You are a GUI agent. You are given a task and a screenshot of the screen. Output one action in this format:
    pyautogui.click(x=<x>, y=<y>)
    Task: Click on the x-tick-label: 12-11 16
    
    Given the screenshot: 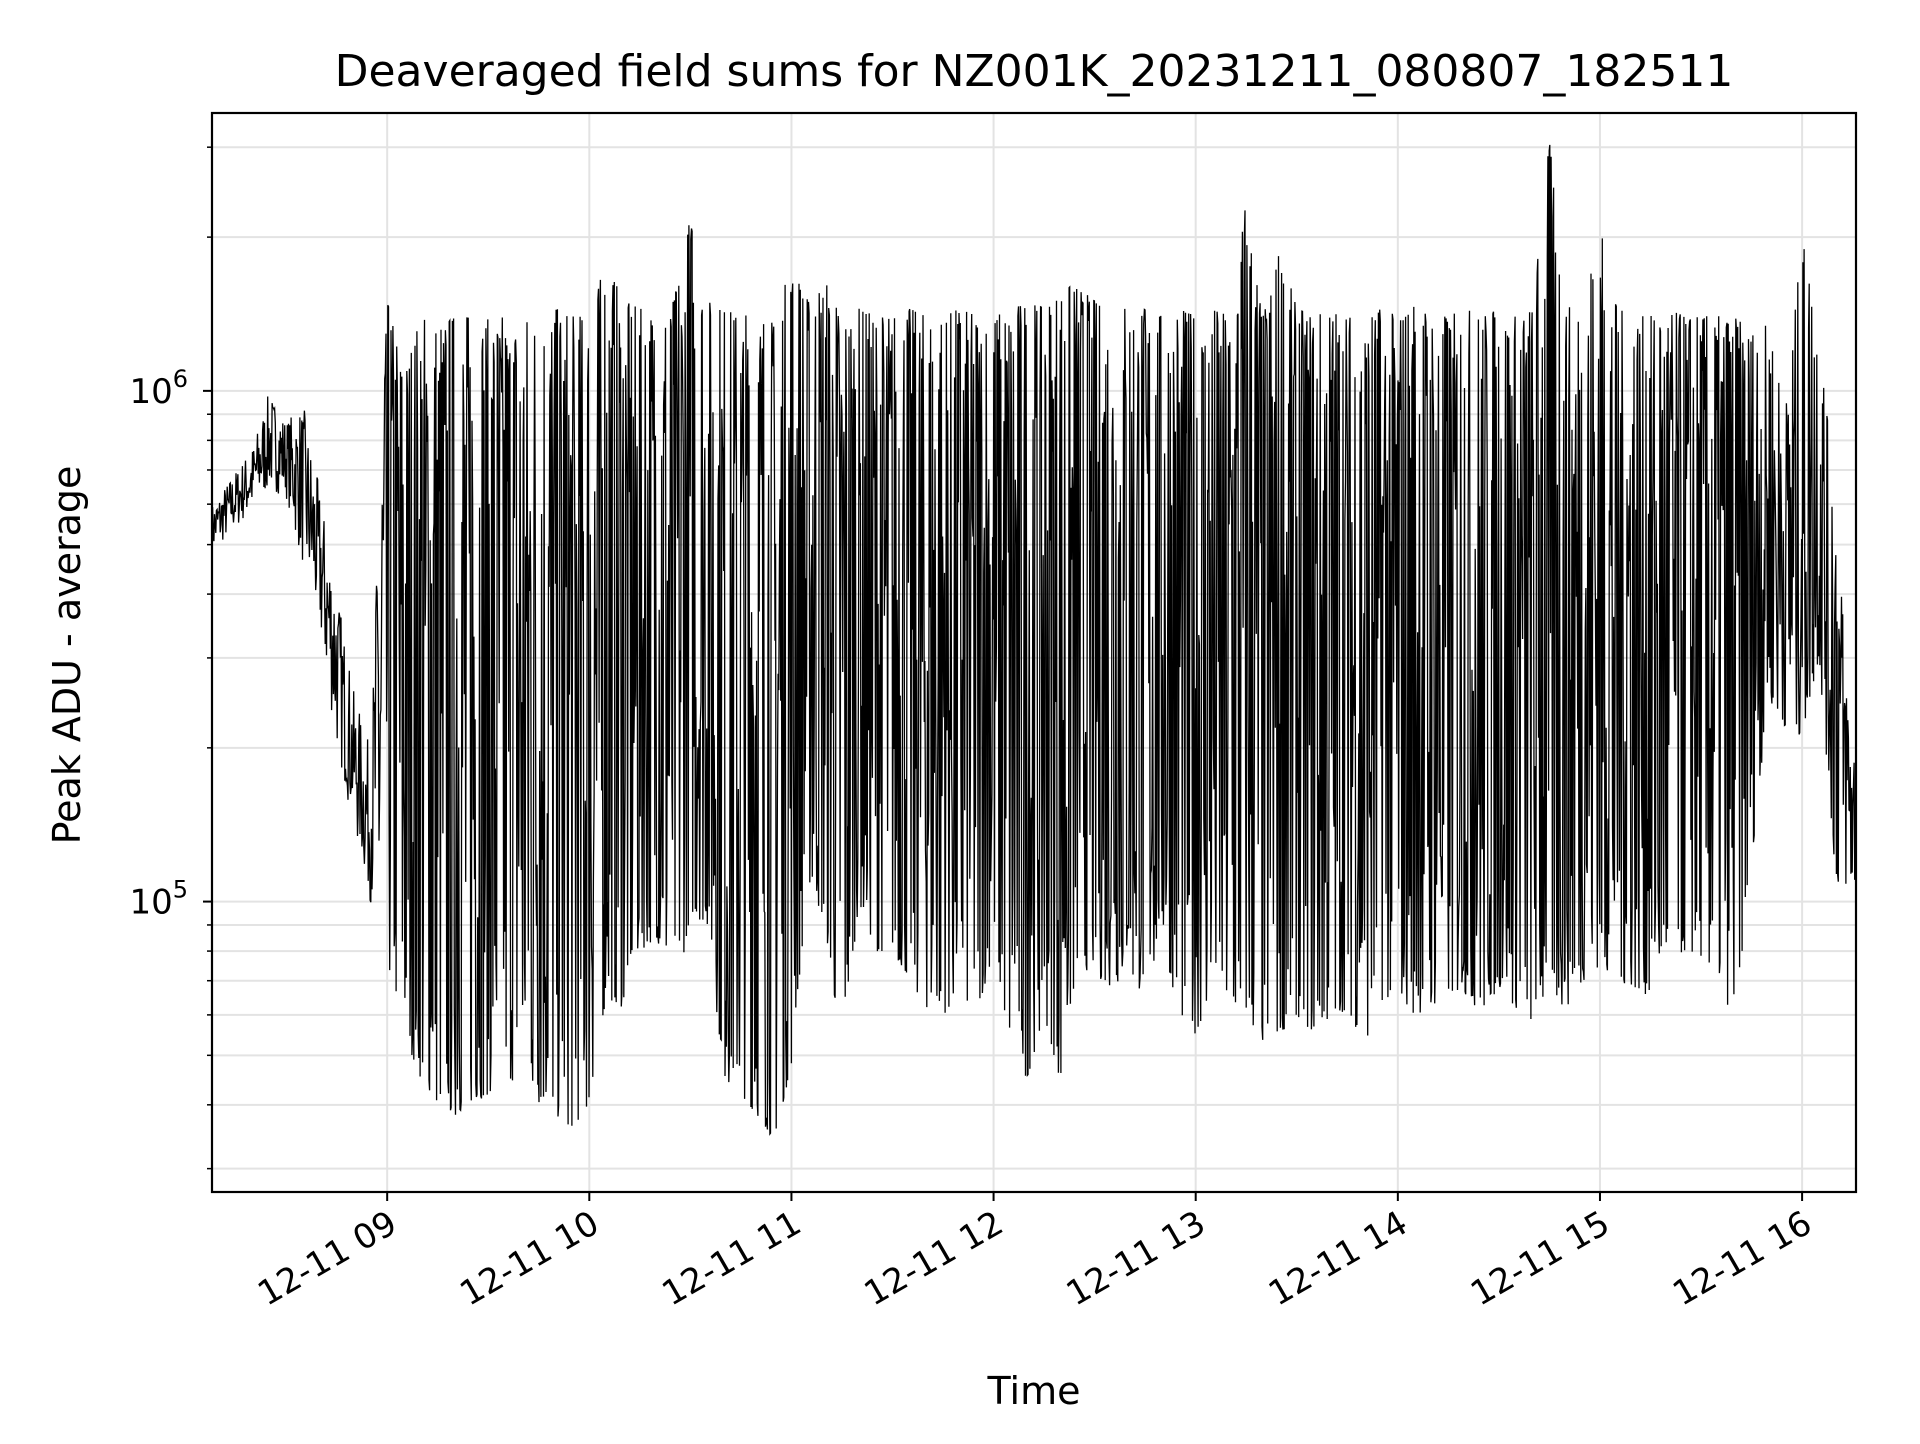 What is the action you would take?
    pyautogui.click(x=1742, y=1258)
    